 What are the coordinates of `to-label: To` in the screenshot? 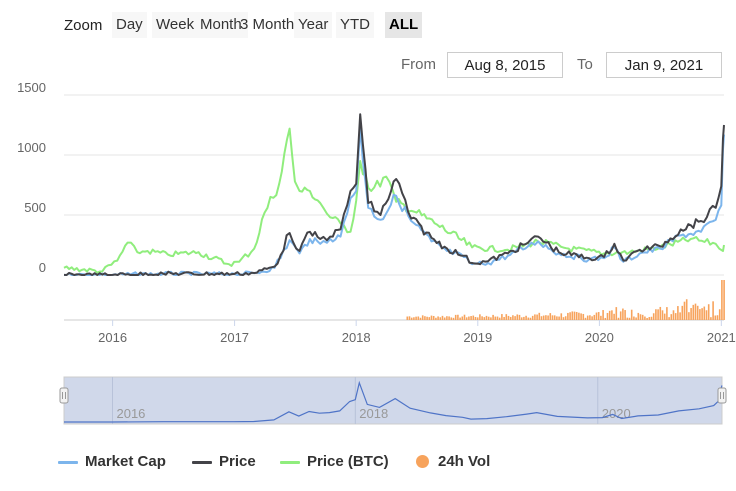 It's located at (585, 64).